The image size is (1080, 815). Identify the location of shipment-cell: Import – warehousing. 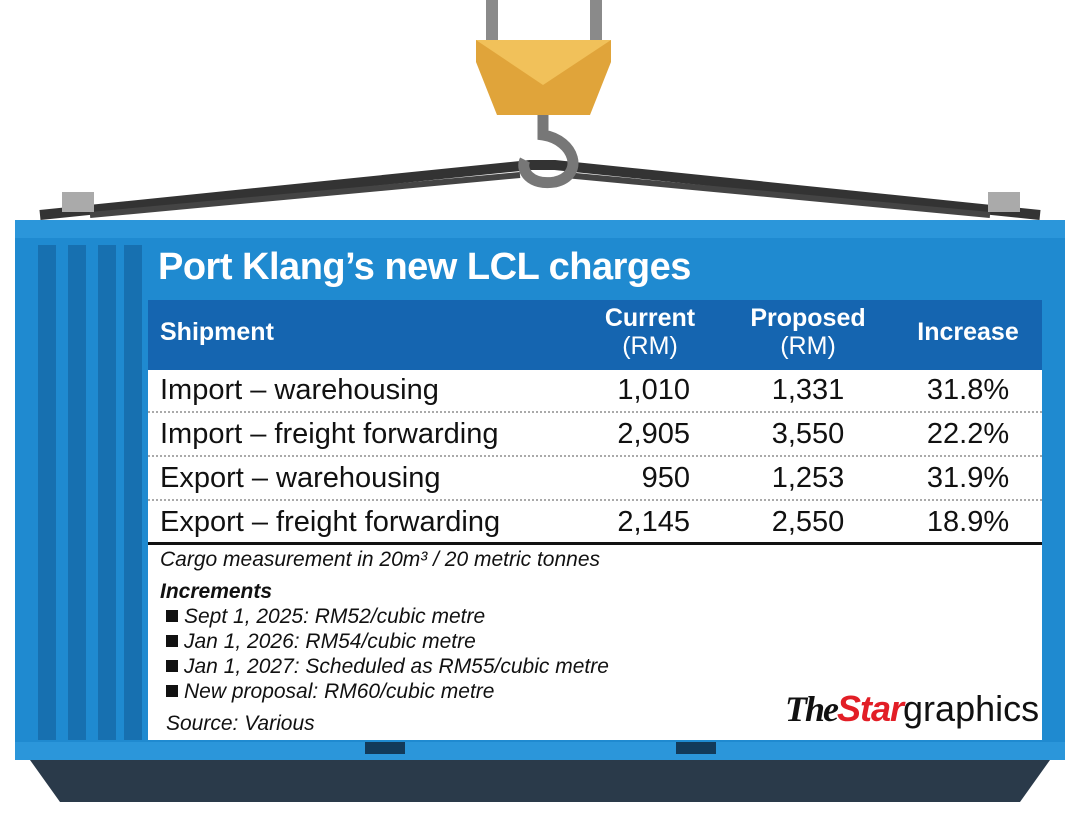
(299, 390).